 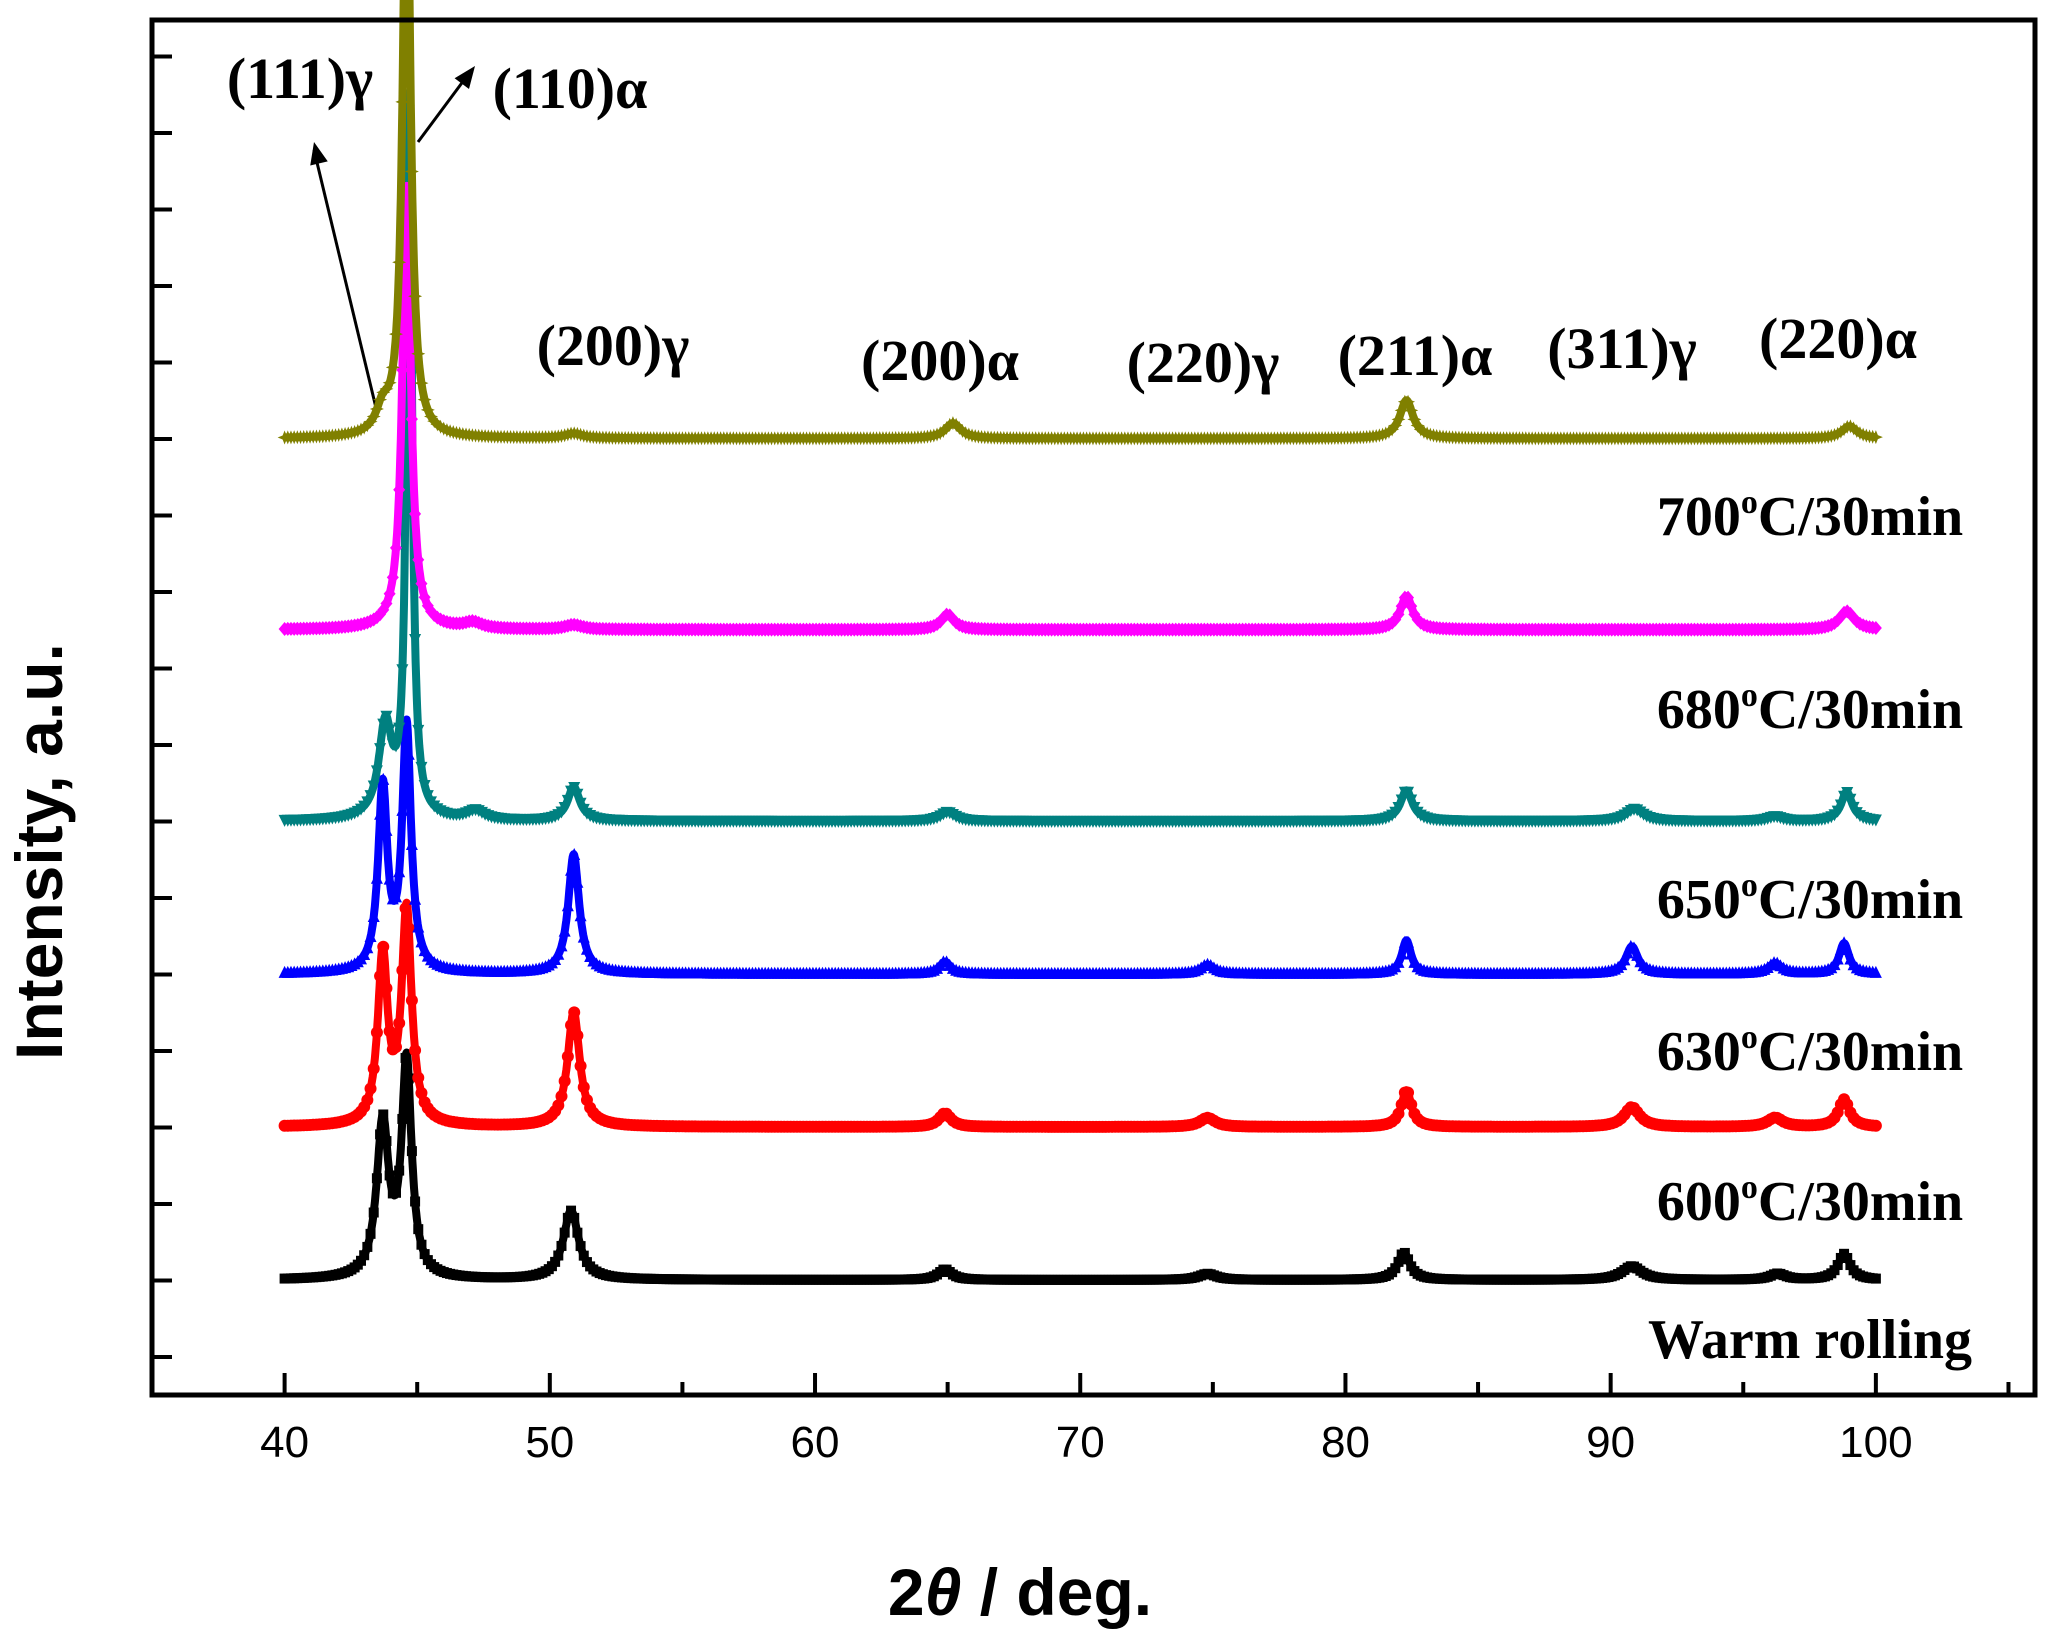 I want to click on peak-label: (311)γ, so click(x=1622, y=348).